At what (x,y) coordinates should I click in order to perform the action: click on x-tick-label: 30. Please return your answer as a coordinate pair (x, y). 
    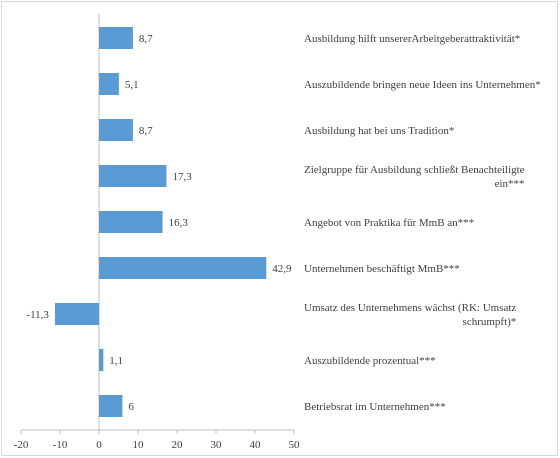
    Looking at the image, I should click on (217, 445).